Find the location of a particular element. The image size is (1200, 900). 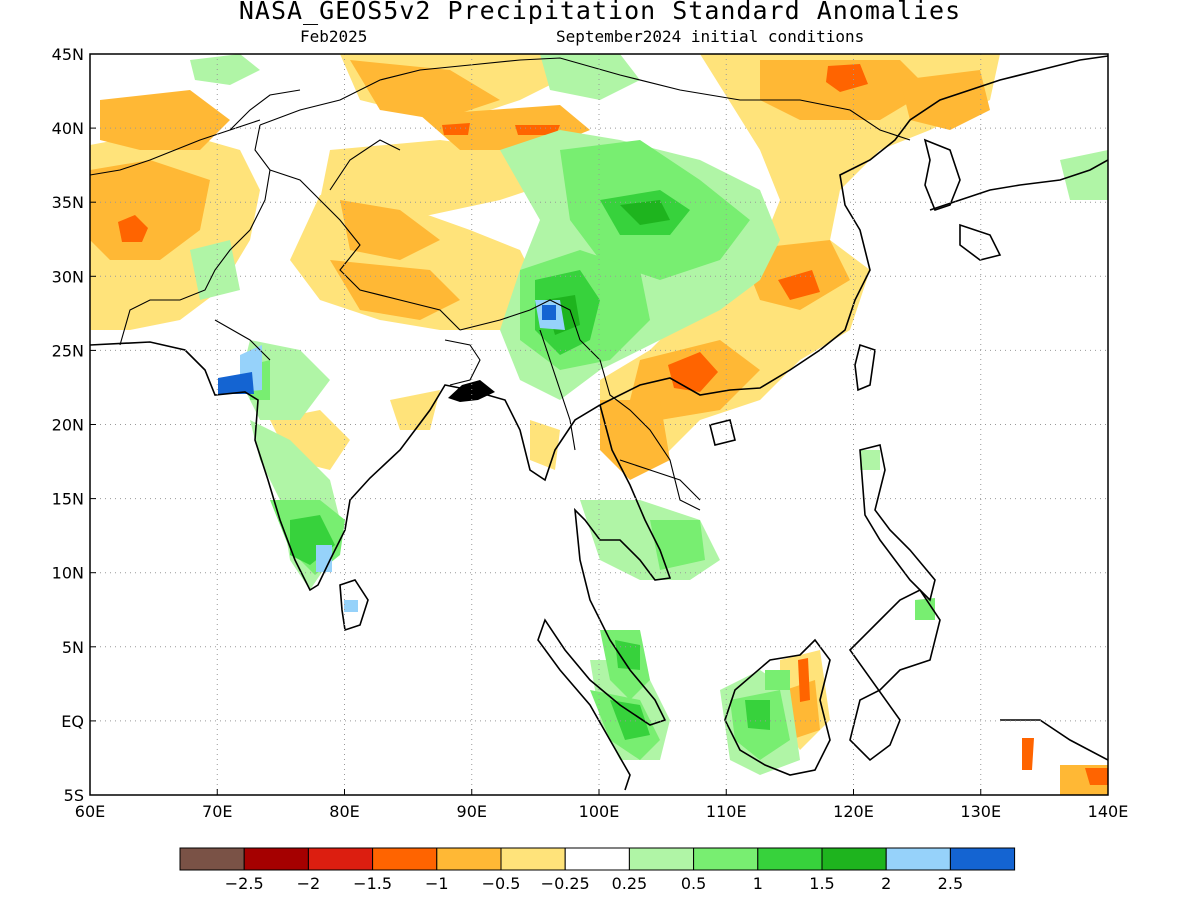

x-tick-label: 120E is located at coordinates (853, 811).